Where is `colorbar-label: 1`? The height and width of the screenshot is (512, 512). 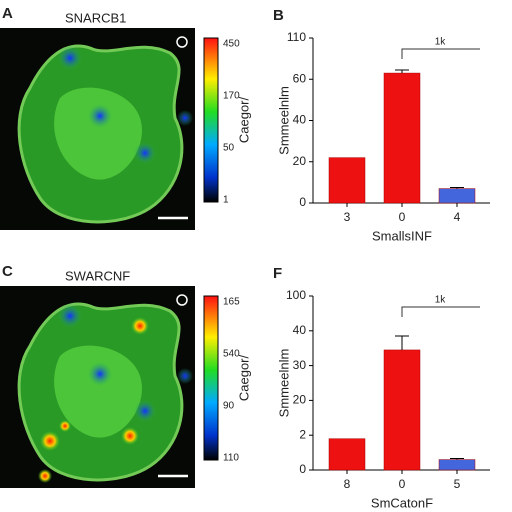 colorbar-label: 1 is located at coordinates (226, 200).